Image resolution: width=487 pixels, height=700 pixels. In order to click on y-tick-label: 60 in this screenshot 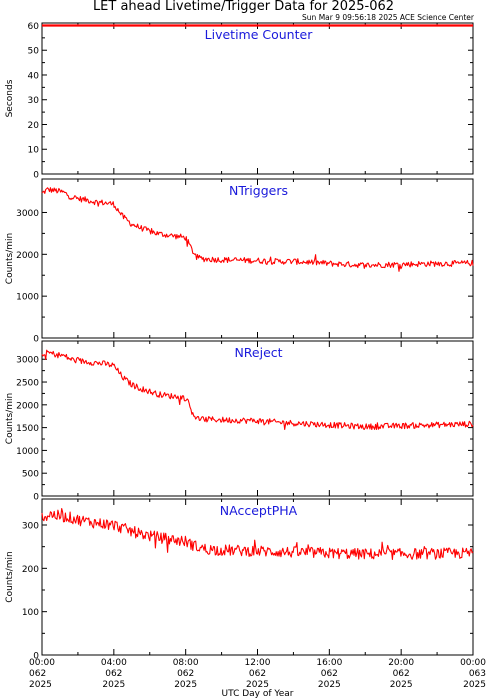, I will do `click(34, 27)`.